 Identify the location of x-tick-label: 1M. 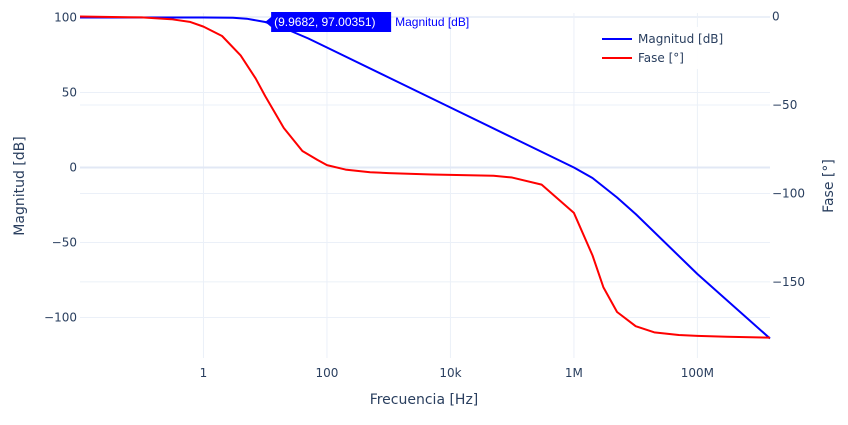
(574, 373).